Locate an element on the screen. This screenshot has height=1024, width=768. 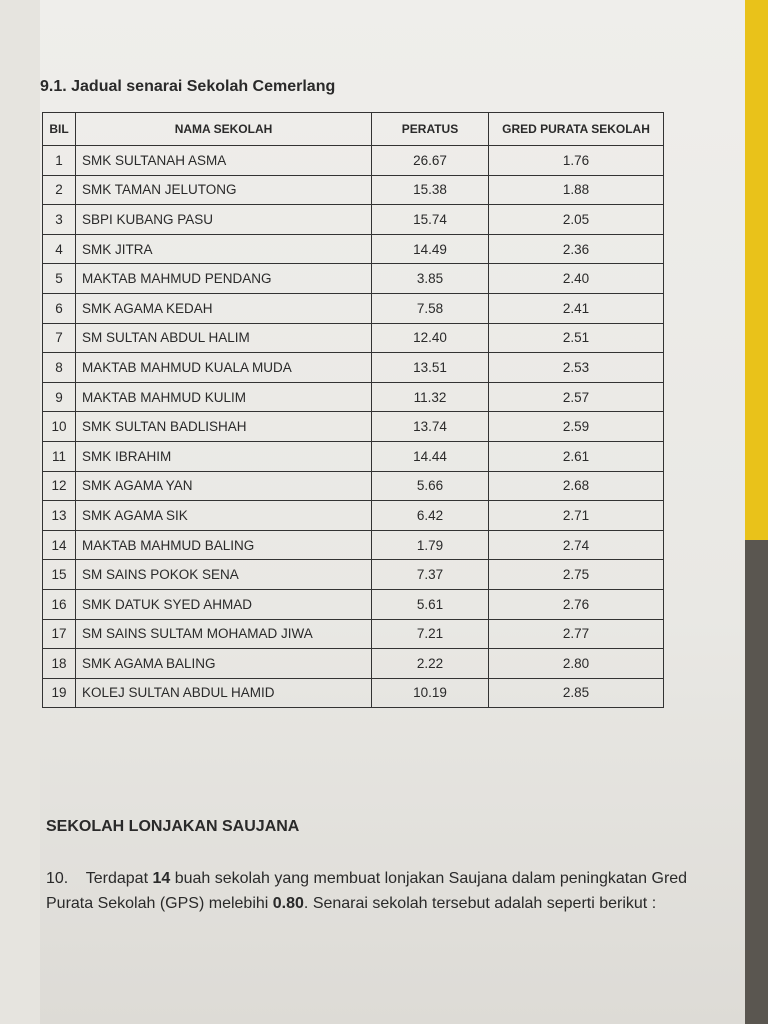
peratus-cell: 5.66 is located at coordinates (430, 486).